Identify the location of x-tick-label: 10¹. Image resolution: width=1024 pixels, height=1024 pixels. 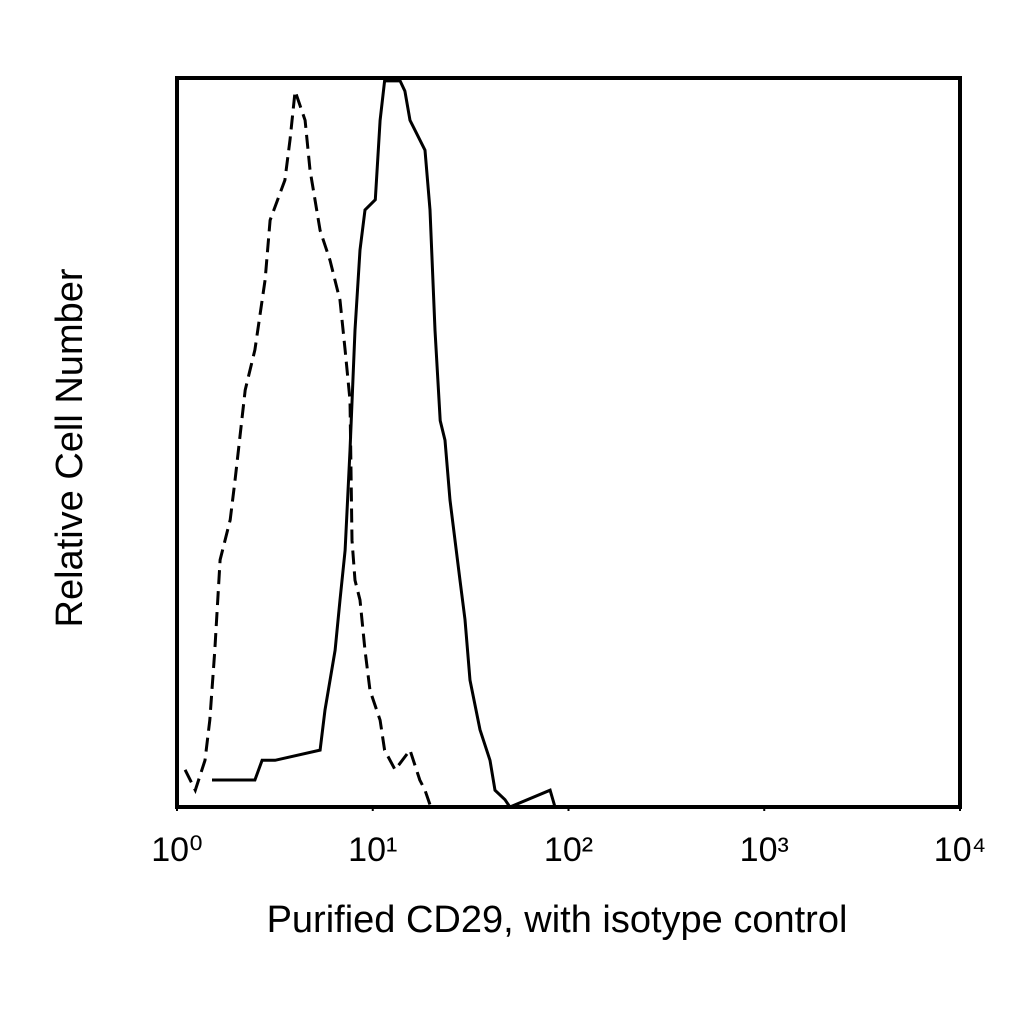
(372, 850).